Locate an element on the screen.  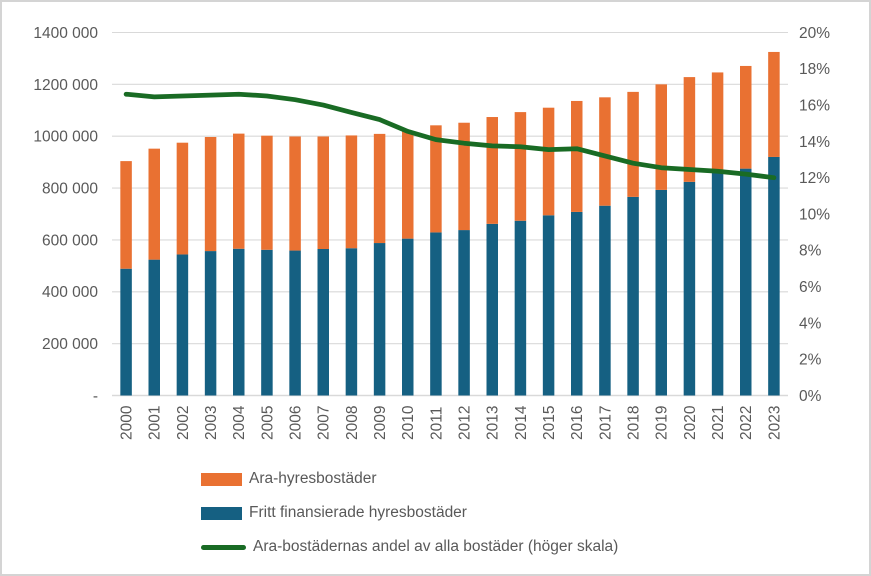
left-tick-label: 1400 000 is located at coordinates (65, 33).